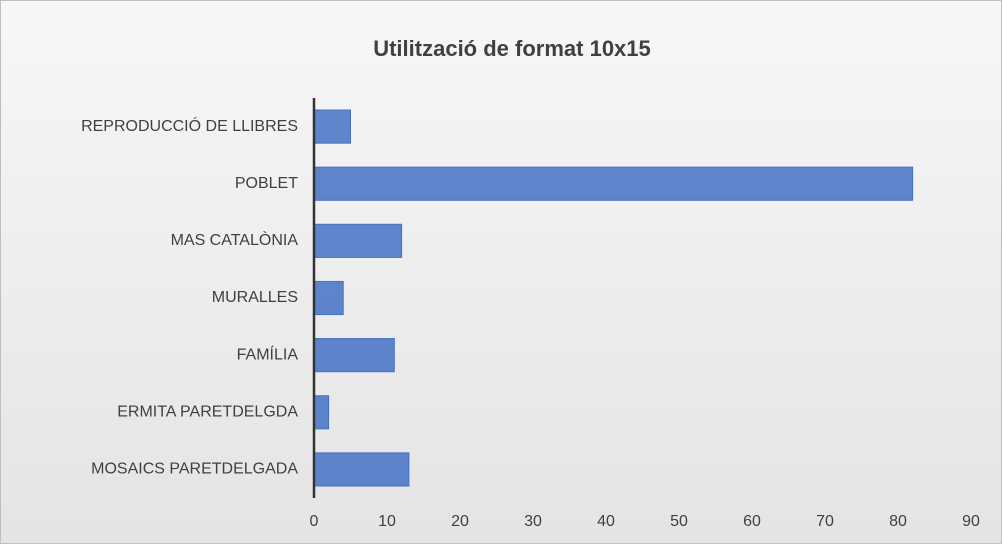  I want to click on x-tick-label: 10, so click(387, 521).